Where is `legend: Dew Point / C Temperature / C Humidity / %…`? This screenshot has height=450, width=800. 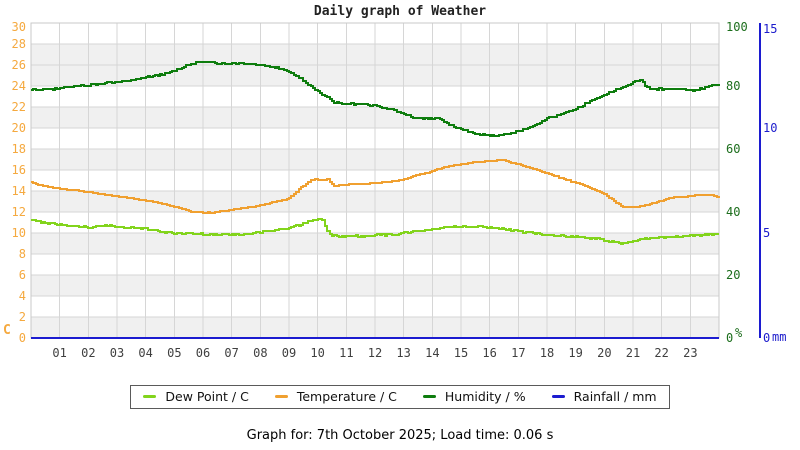 legend: Dew Point / C Temperature / C Humidity / %… is located at coordinates (400, 396).